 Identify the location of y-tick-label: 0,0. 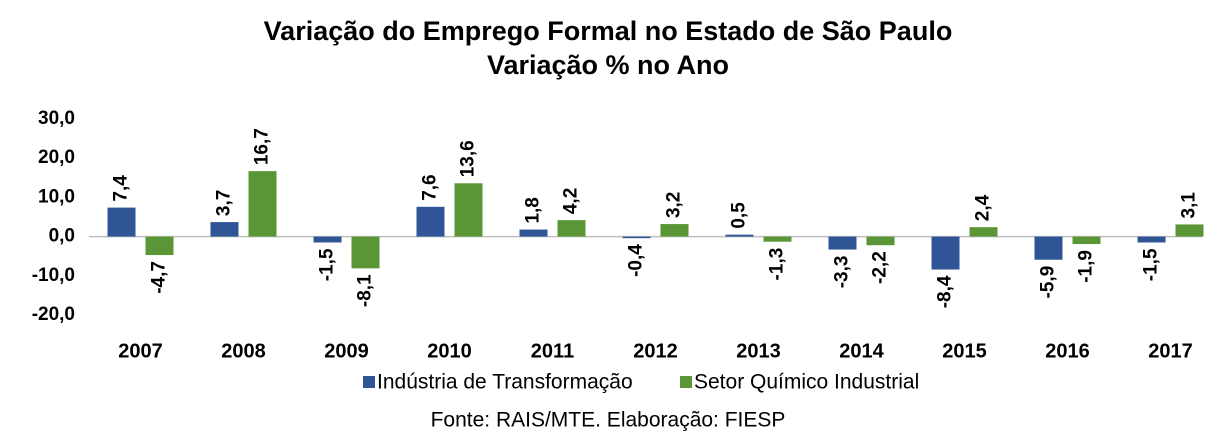
(62, 236).